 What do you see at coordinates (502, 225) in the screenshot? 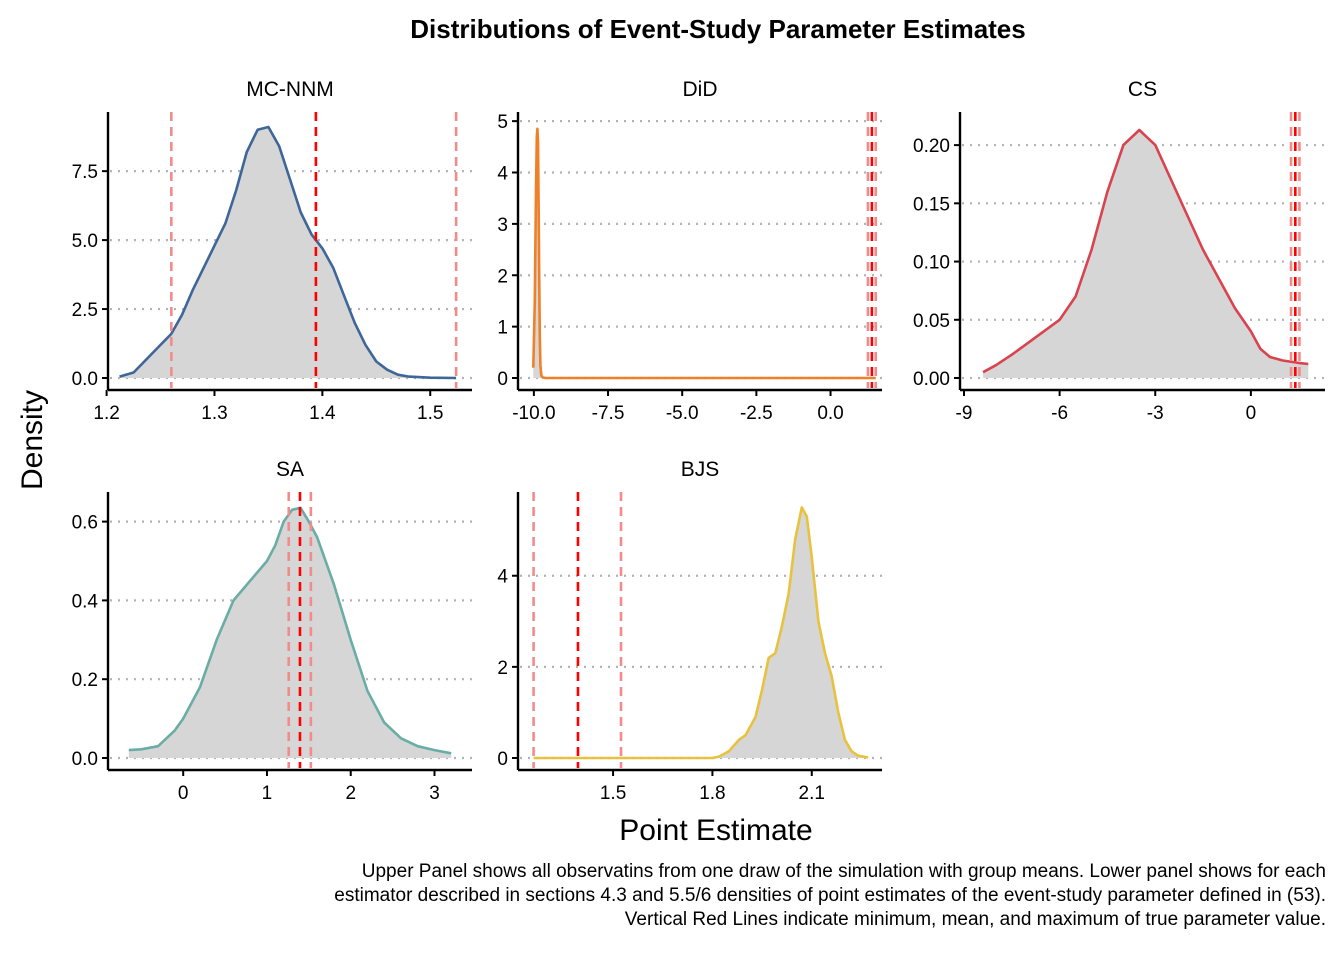
I see `y-tick-label-did-3: 3` at bounding box center [502, 225].